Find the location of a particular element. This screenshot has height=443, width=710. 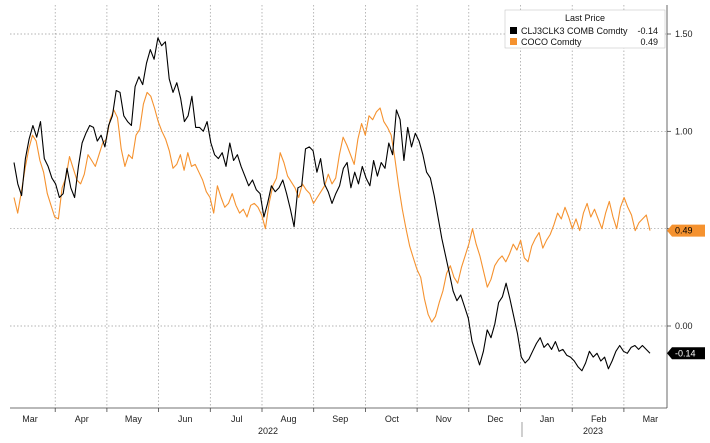

x-tick-label: Jul is located at coordinates (237, 419).